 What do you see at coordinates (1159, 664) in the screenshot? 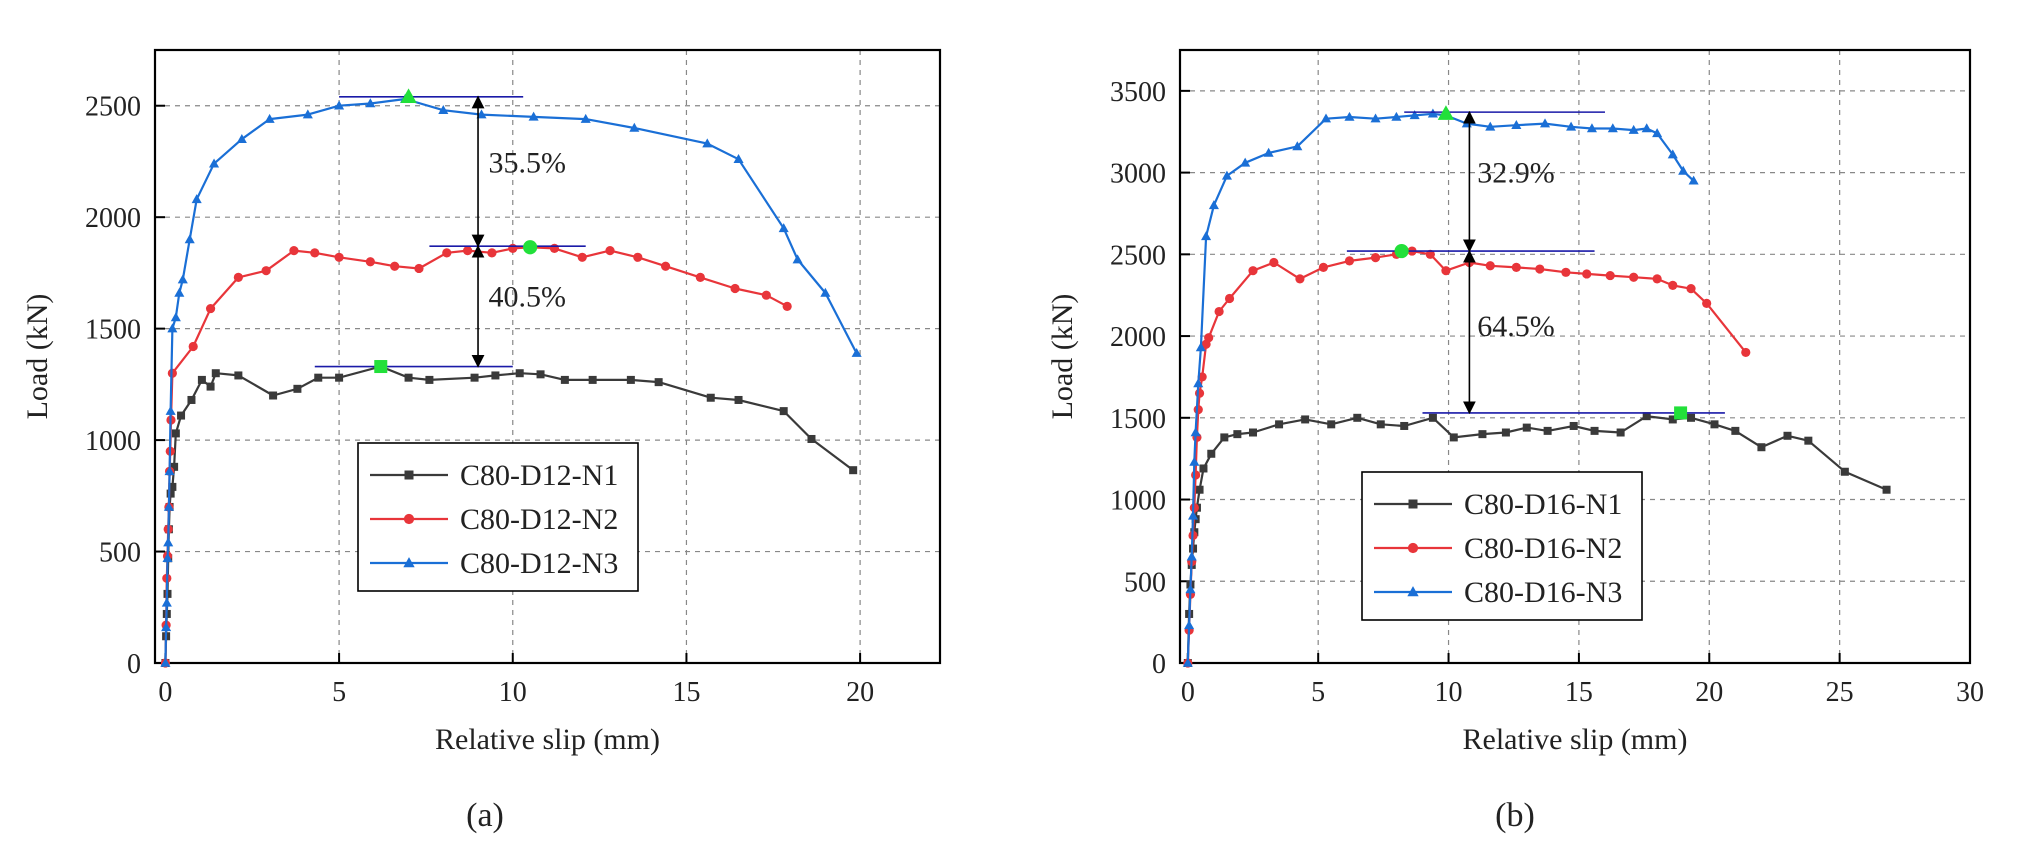
I see `y-tick-label: 0` at bounding box center [1159, 664].